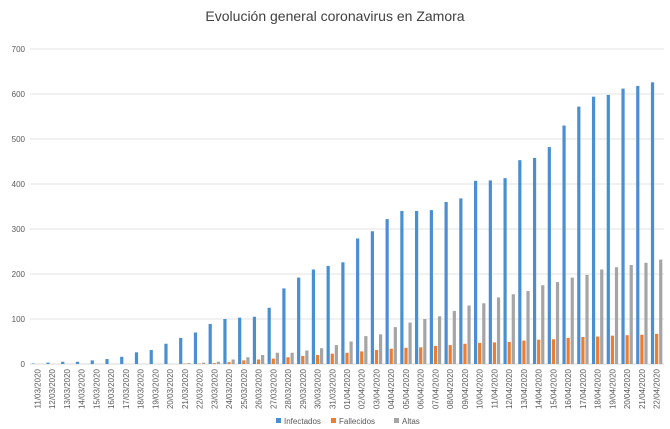 The width and height of the screenshot is (670, 429). What do you see at coordinates (347, 388) in the screenshot?
I see `x-tick-label: 01/04/2020` at bounding box center [347, 388].